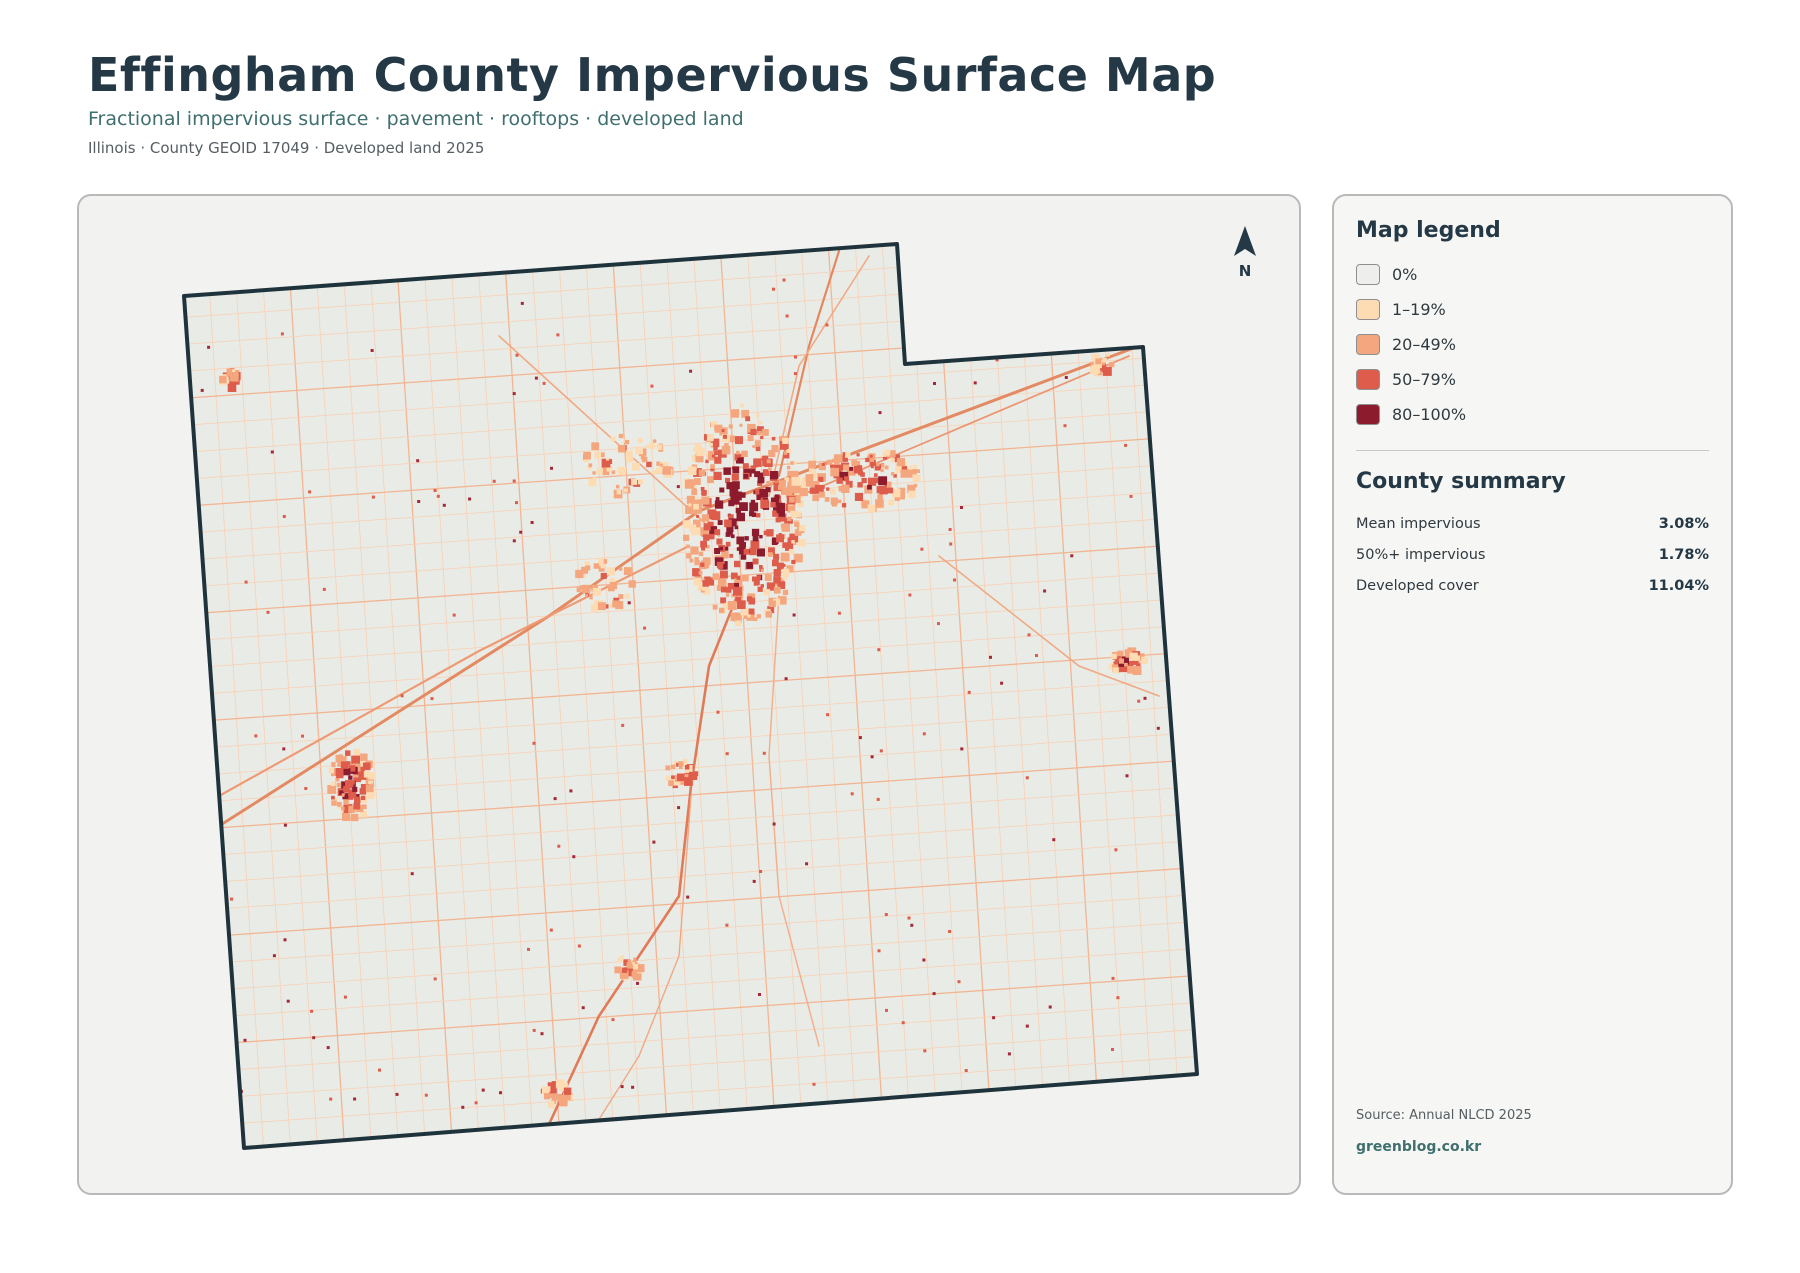 Image resolution: width=1800 pixels, height=1273 pixels. Describe the element at coordinates (1419, 1147) in the screenshot. I see `site-link: greenblog.co.kr` at that location.